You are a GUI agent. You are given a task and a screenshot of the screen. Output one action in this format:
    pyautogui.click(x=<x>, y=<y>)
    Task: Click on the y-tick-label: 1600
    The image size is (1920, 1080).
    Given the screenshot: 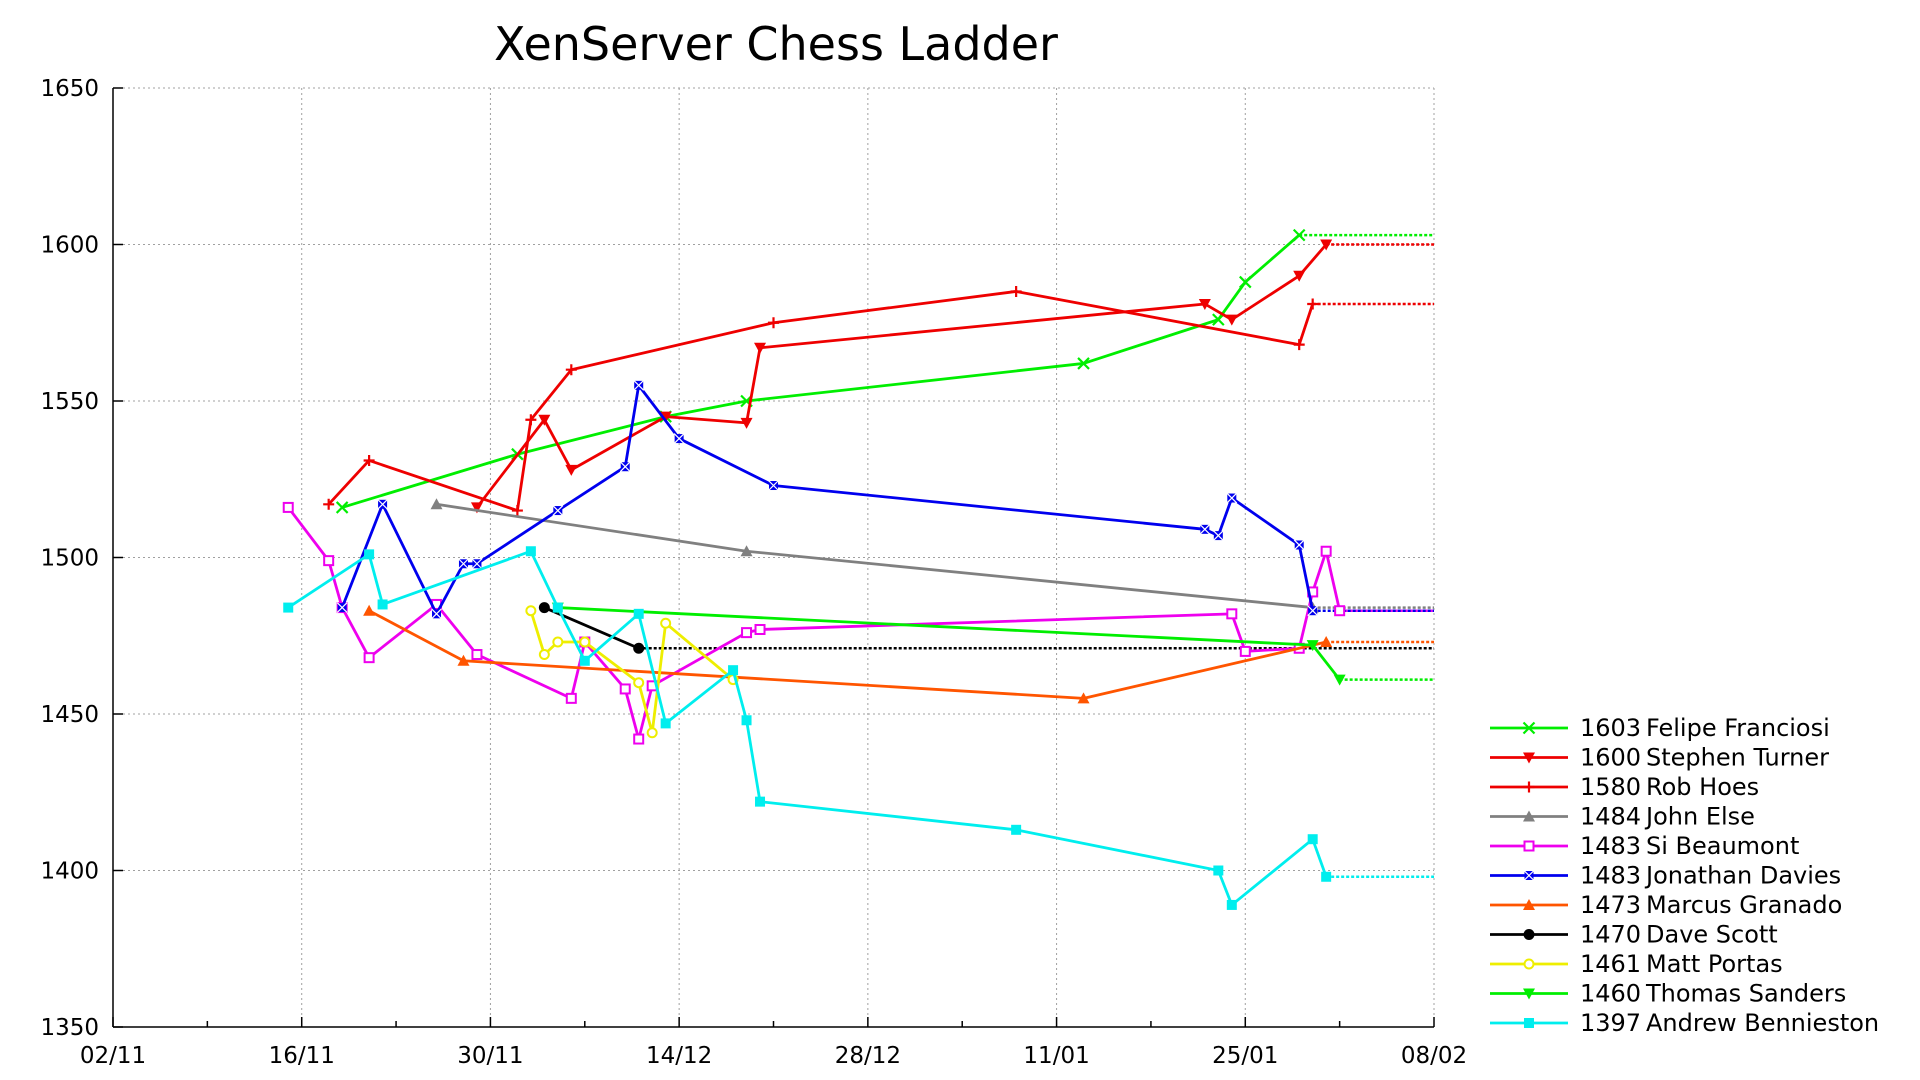 What is the action you would take?
    pyautogui.click(x=69, y=246)
    